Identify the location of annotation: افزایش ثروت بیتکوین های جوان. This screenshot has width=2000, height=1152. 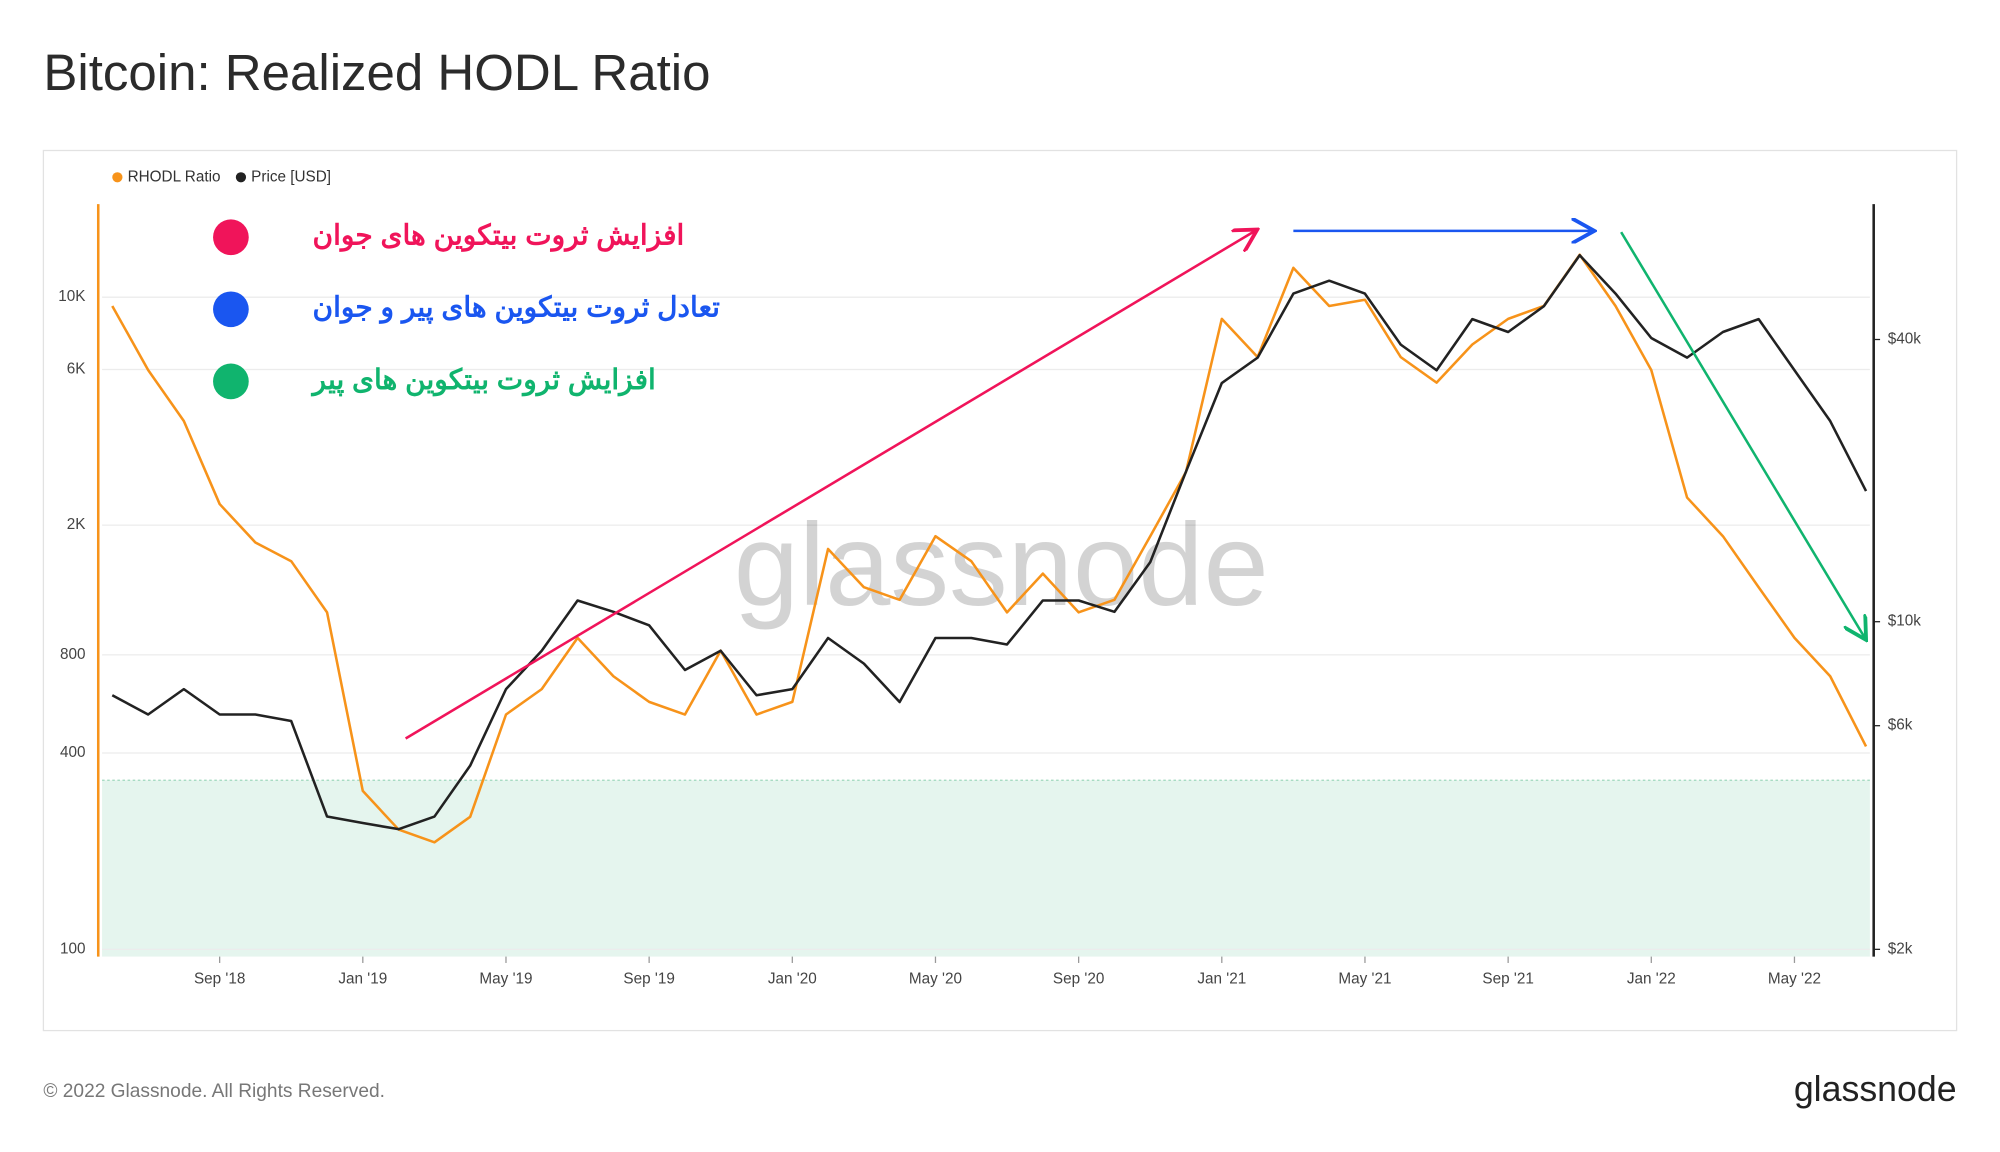
(499, 236).